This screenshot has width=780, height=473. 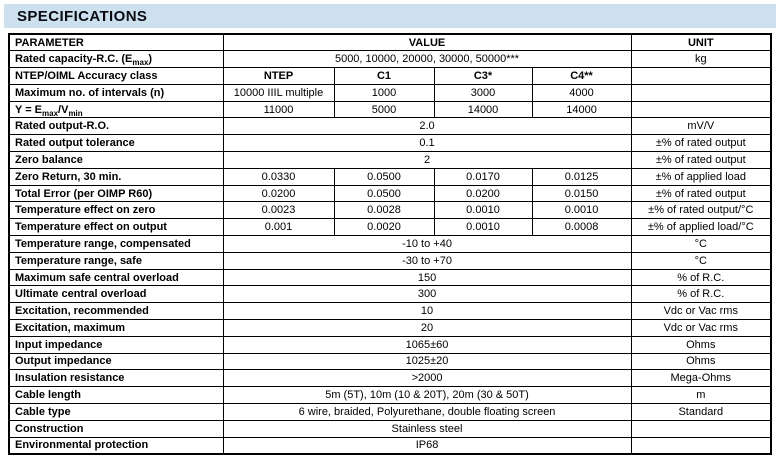 What do you see at coordinates (116, 76) in the screenshot?
I see `parameter-cell: NTEP/OIML Accuracy class` at bounding box center [116, 76].